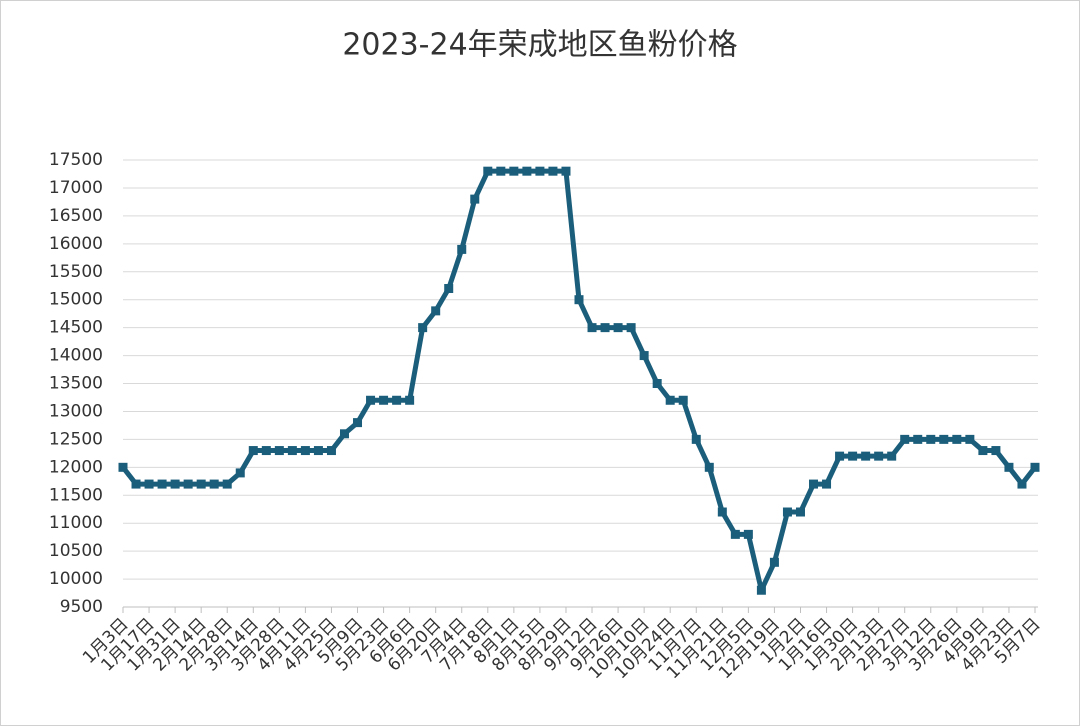  Describe the element at coordinates (76, 356) in the screenshot. I see `y-tick-label: 14000` at that location.